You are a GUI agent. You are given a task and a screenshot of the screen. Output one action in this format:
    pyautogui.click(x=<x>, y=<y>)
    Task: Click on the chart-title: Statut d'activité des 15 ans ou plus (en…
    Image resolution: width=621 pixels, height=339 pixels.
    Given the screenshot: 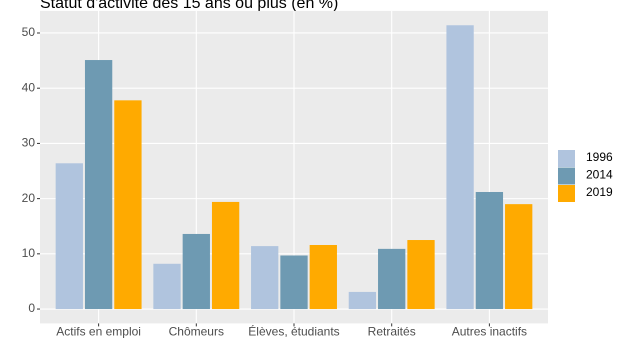 What is the action you would take?
    pyautogui.click(x=189, y=6)
    